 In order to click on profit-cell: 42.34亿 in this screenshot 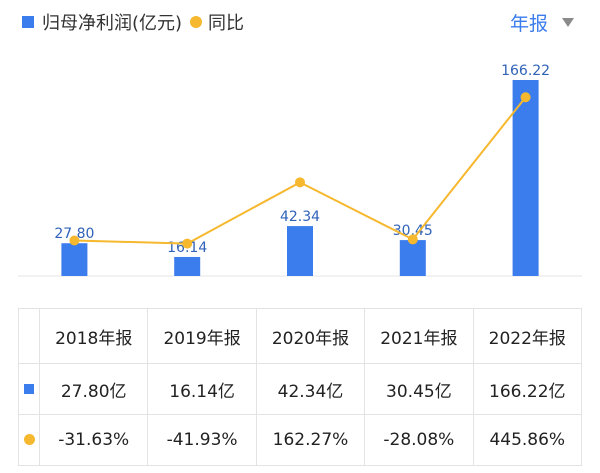, I will do `click(310, 389)`.